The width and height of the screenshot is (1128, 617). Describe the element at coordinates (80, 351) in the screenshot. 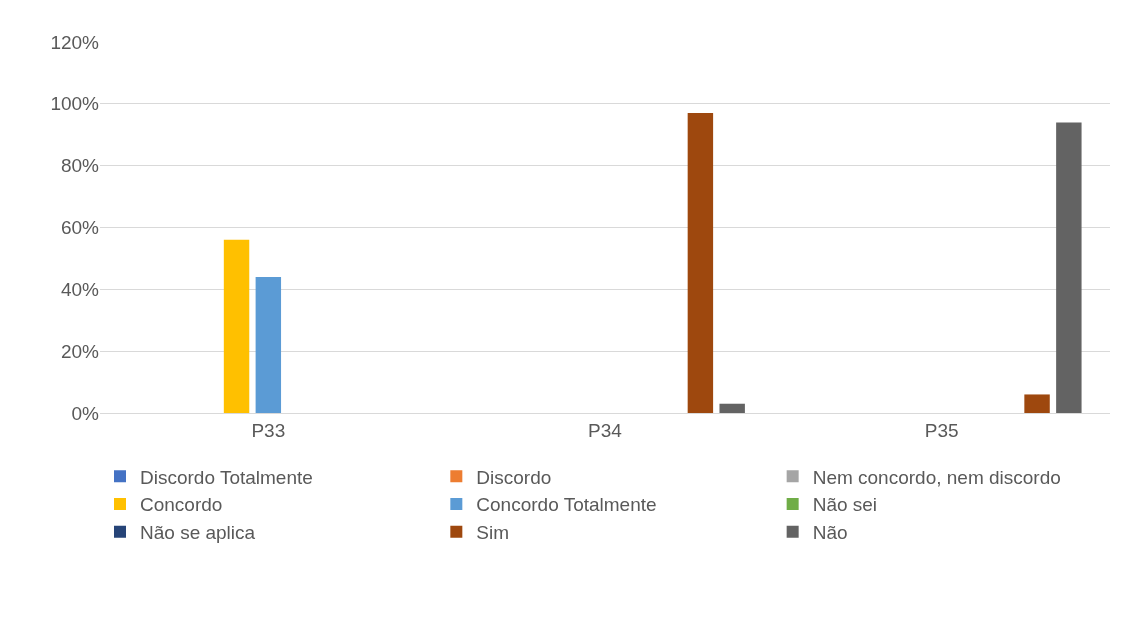

I see `y-tick-label: 20%` at that location.